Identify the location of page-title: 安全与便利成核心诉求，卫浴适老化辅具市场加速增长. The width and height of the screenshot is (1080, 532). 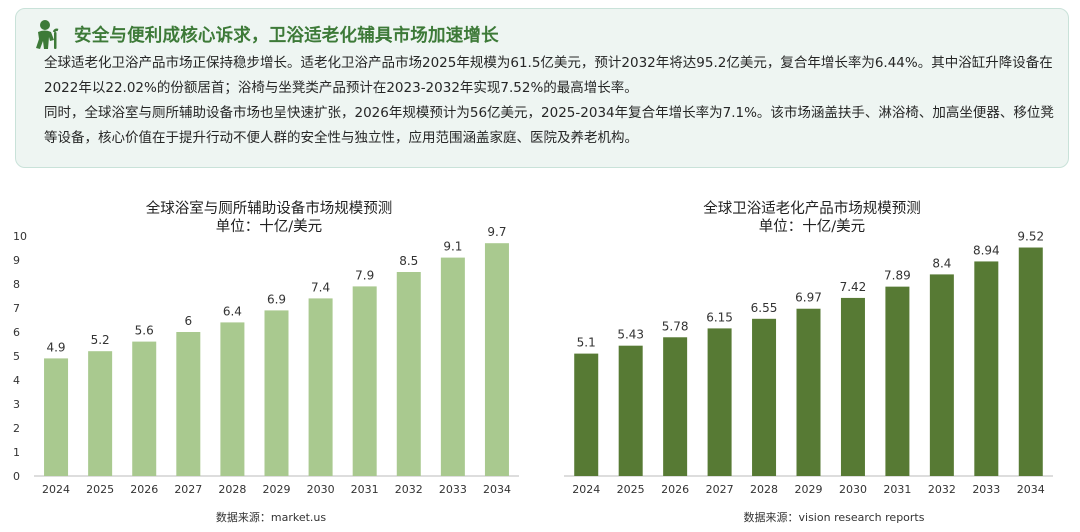
(286, 35).